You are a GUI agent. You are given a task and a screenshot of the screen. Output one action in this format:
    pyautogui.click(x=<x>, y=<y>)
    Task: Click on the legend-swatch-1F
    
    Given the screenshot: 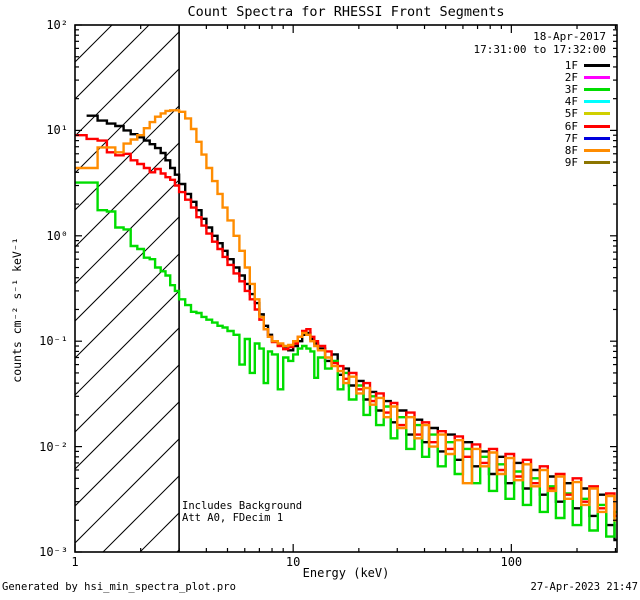 What is the action you would take?
    pyautogui.click(x=597, y=65)
    